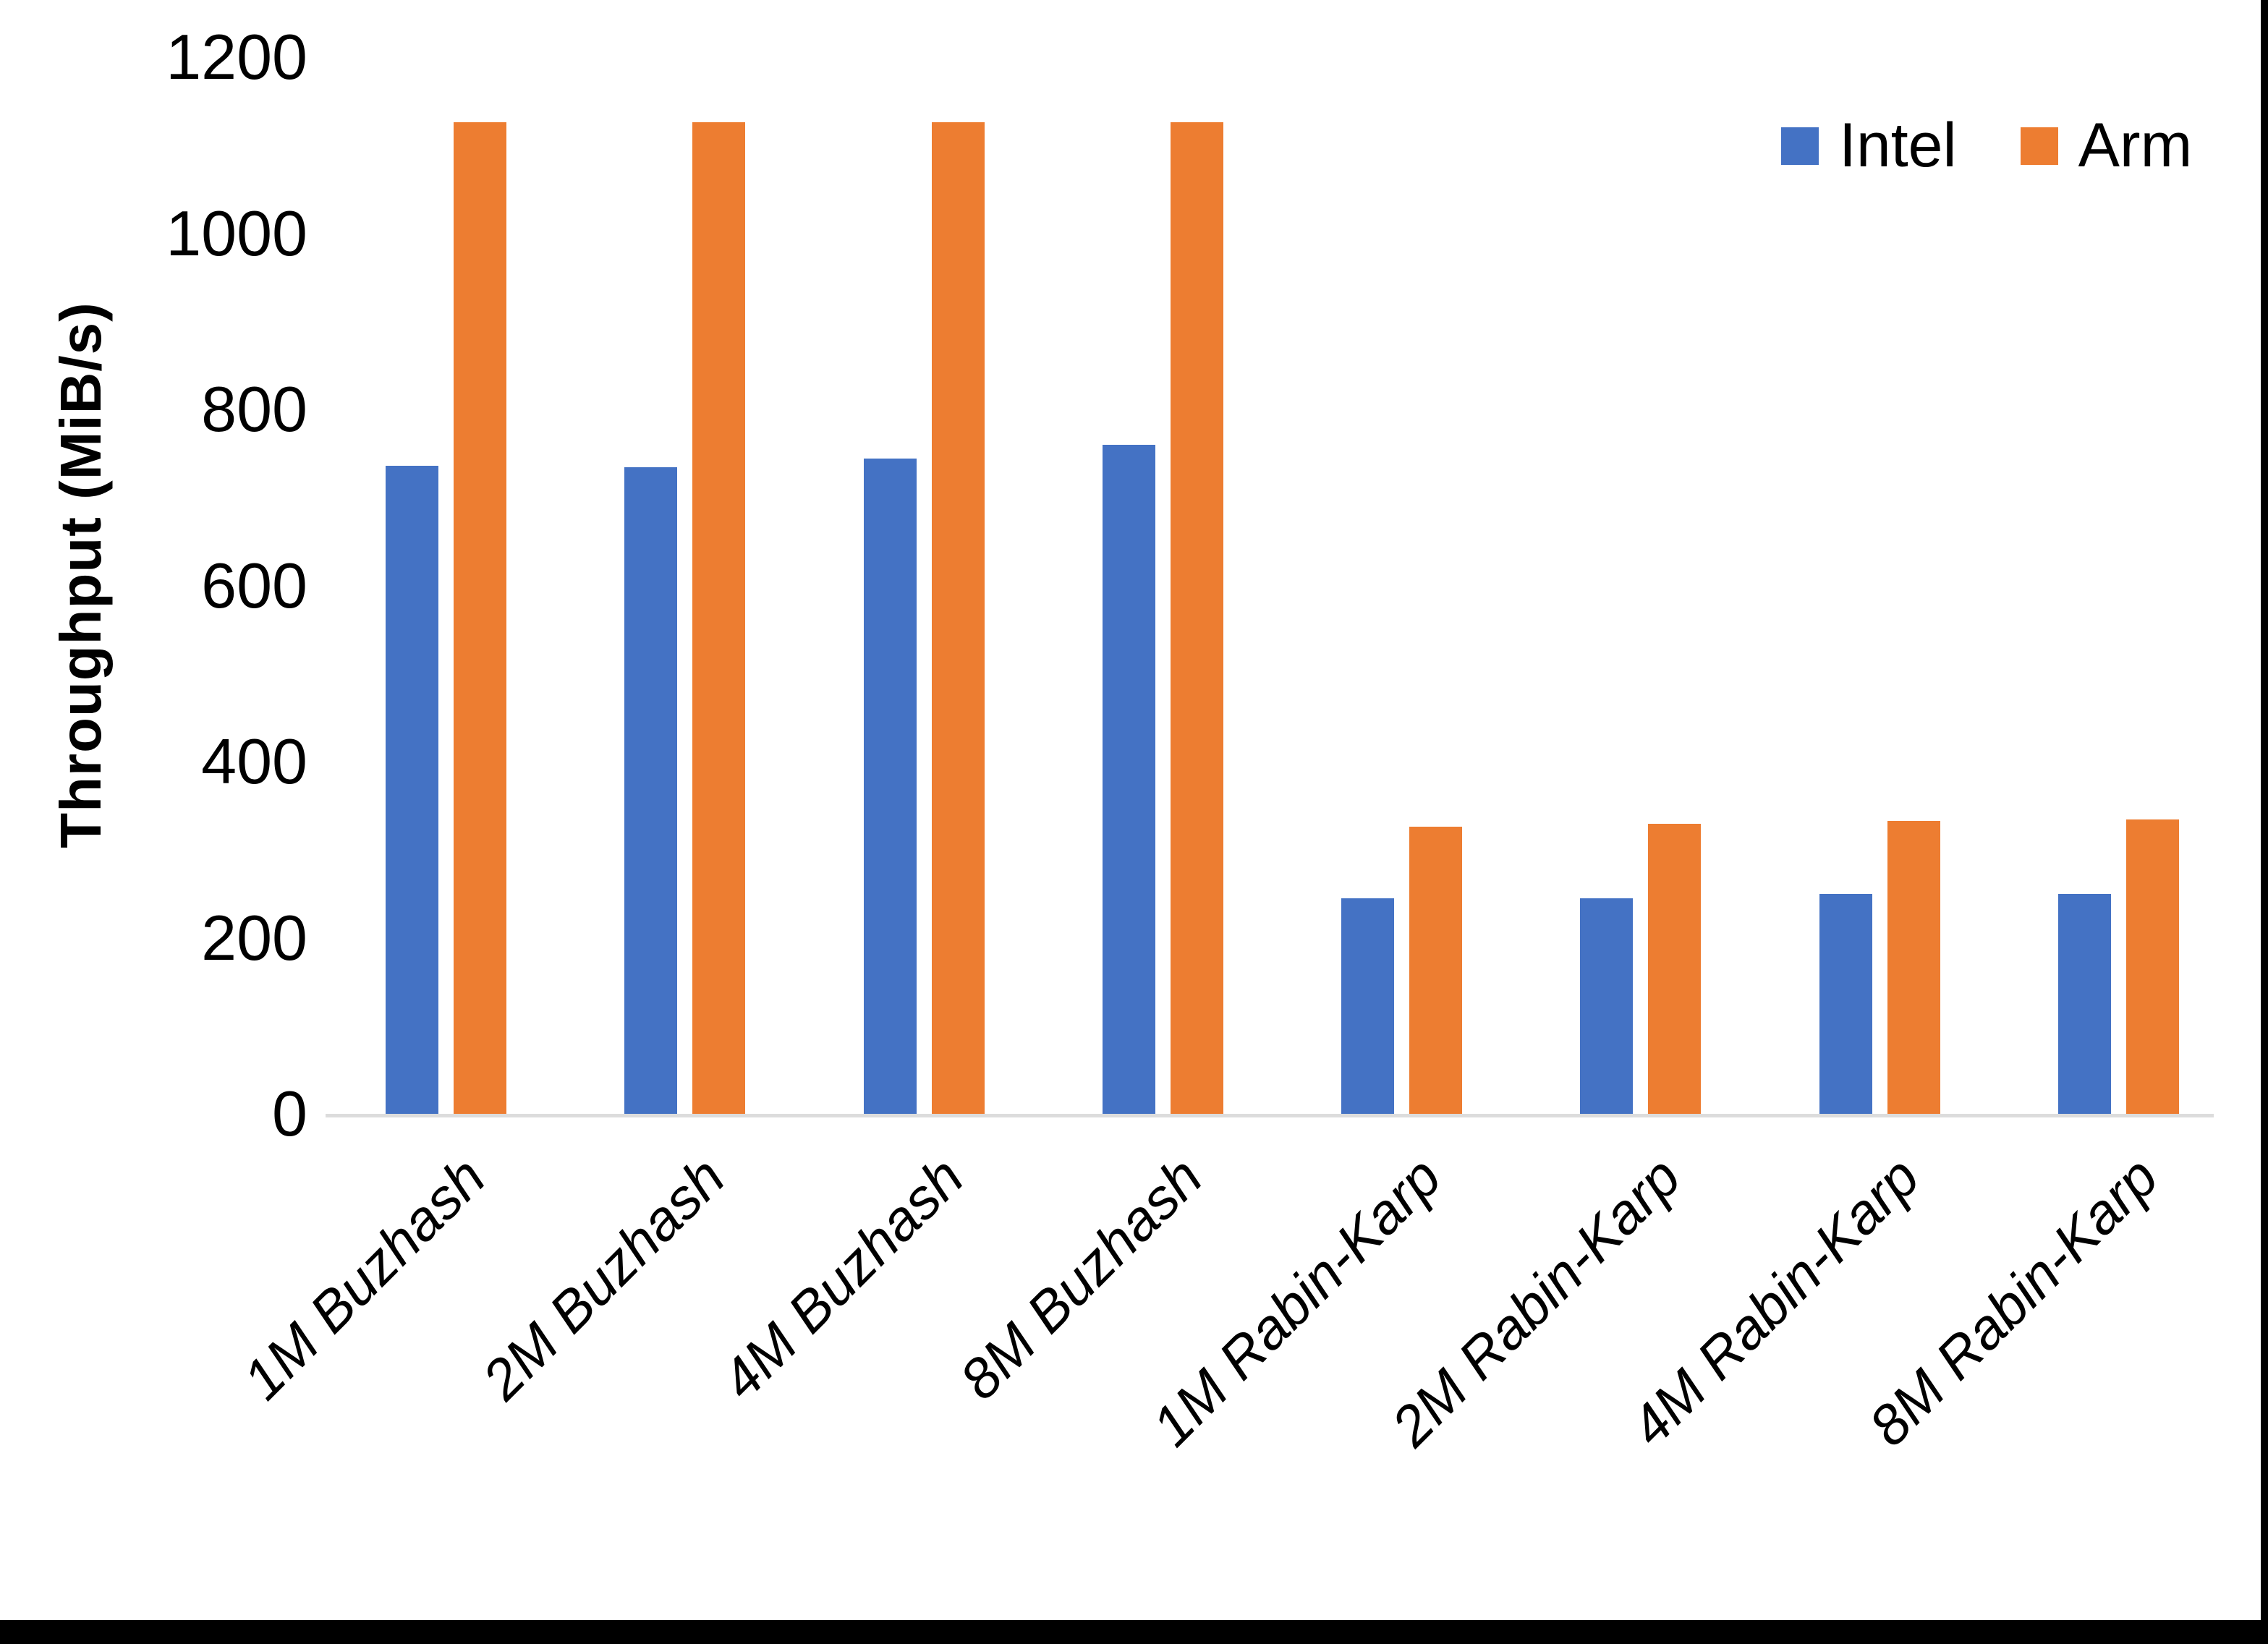 Image resolution: width=2268 pixels, height=1644 pixels. I want to click on legend-item-intel: Intel, so click(1869, 146).